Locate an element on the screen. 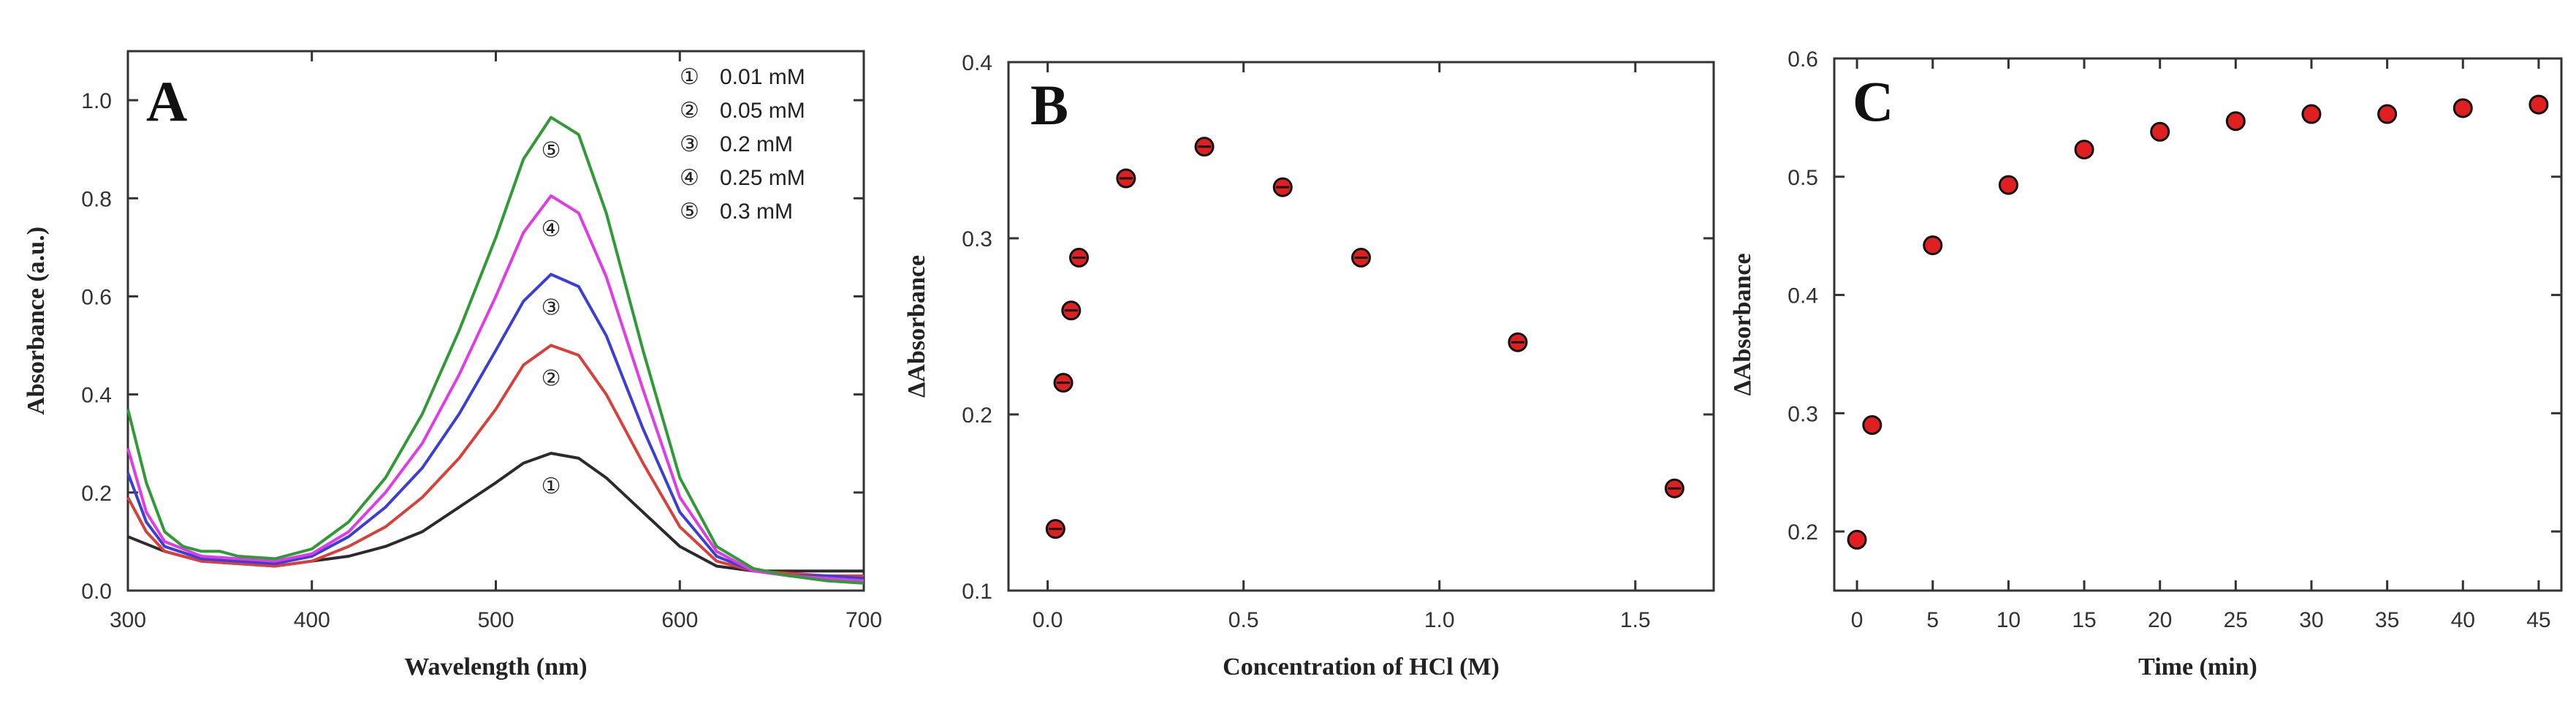  x-tick-label: 0 is located at coordinates (1857, 620).